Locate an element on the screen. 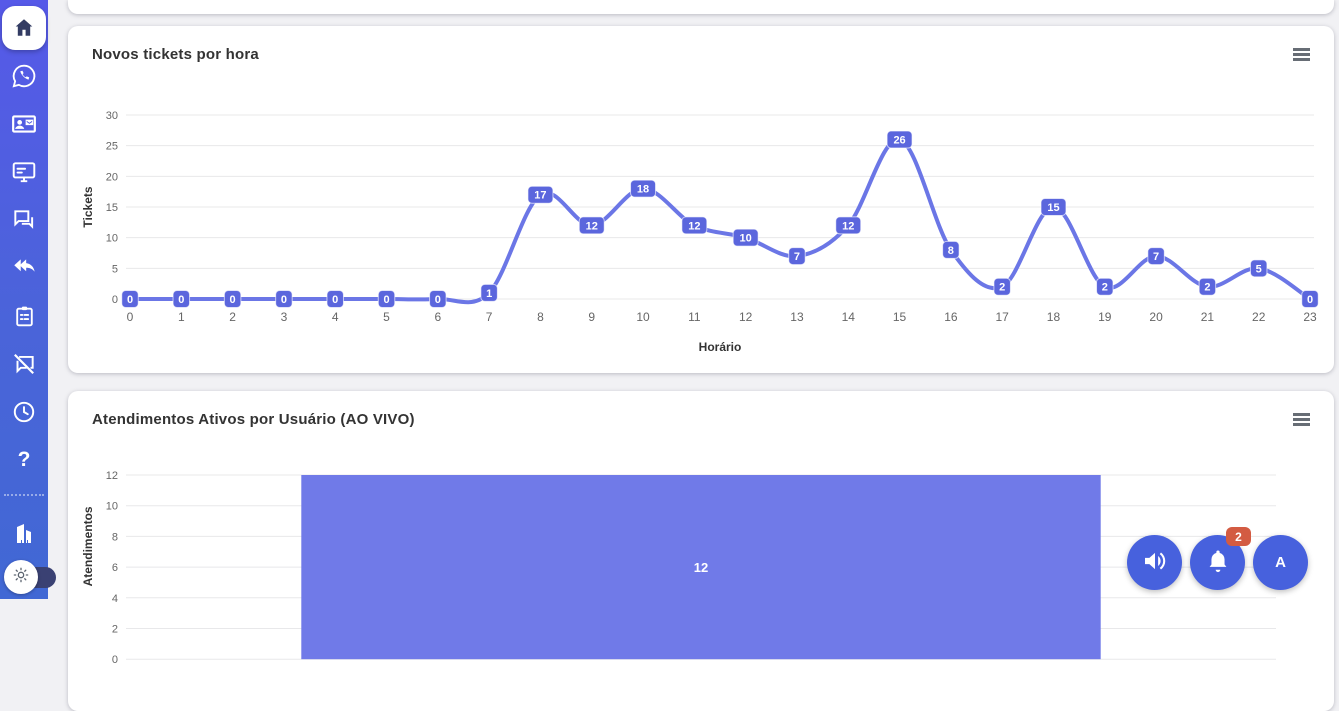 Image resolution: width=1339 pixels, height=711 pixels. notifications-badge: 2 is located at coordinates (1238, 536).